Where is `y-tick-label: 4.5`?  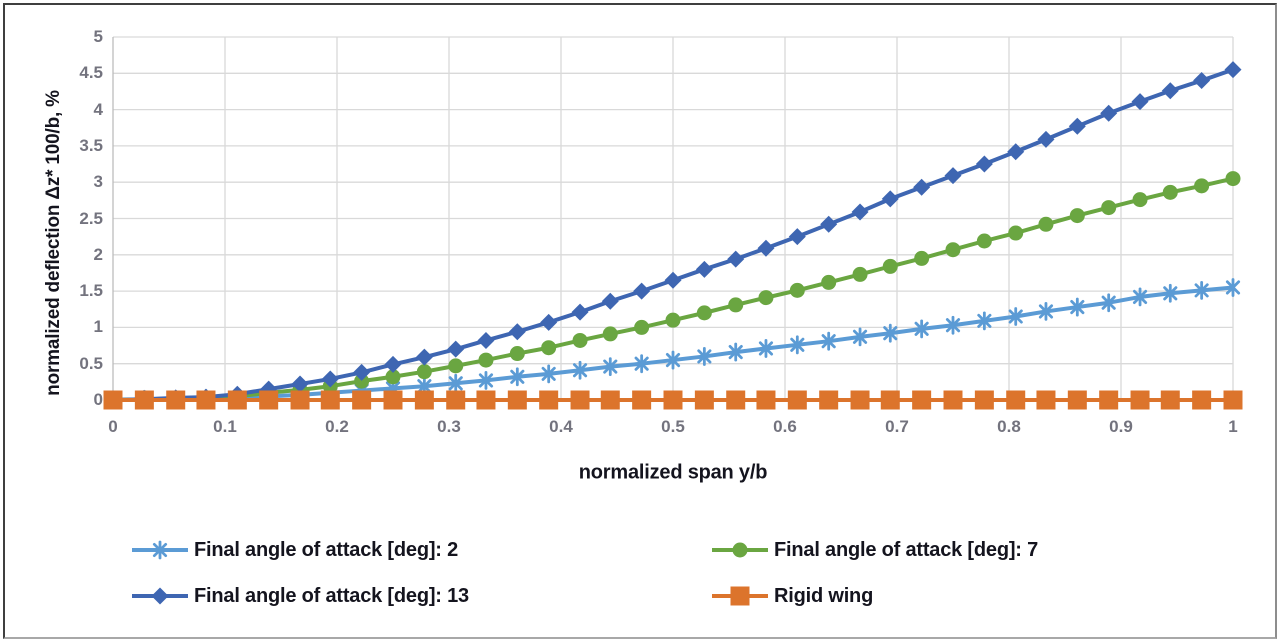
y-tick-label: 4.5 is located at coordinates (91, 73).